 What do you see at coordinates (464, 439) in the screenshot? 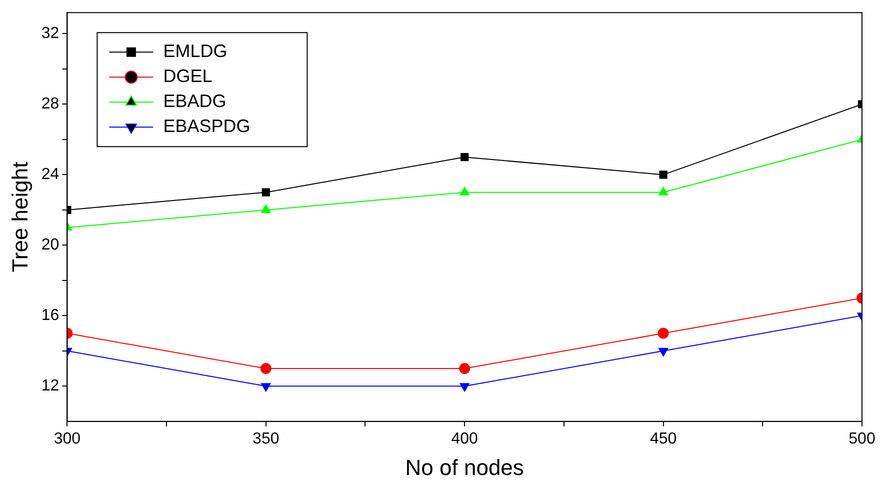
I see `x-tick-label: 400` at bounding box center [464, 439].